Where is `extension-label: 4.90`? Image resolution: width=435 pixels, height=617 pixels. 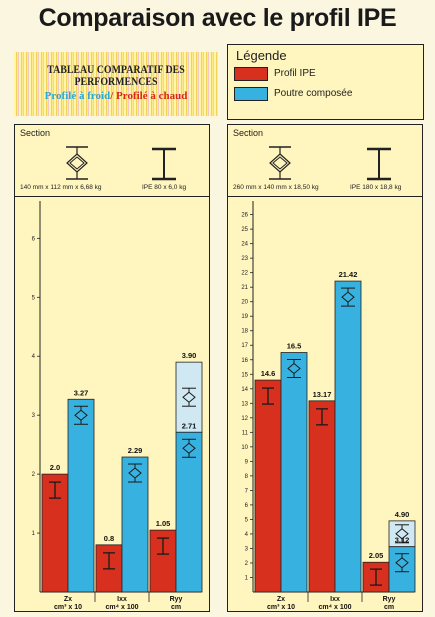
extension-label: 4.90 is located at coordinates (402, 514).